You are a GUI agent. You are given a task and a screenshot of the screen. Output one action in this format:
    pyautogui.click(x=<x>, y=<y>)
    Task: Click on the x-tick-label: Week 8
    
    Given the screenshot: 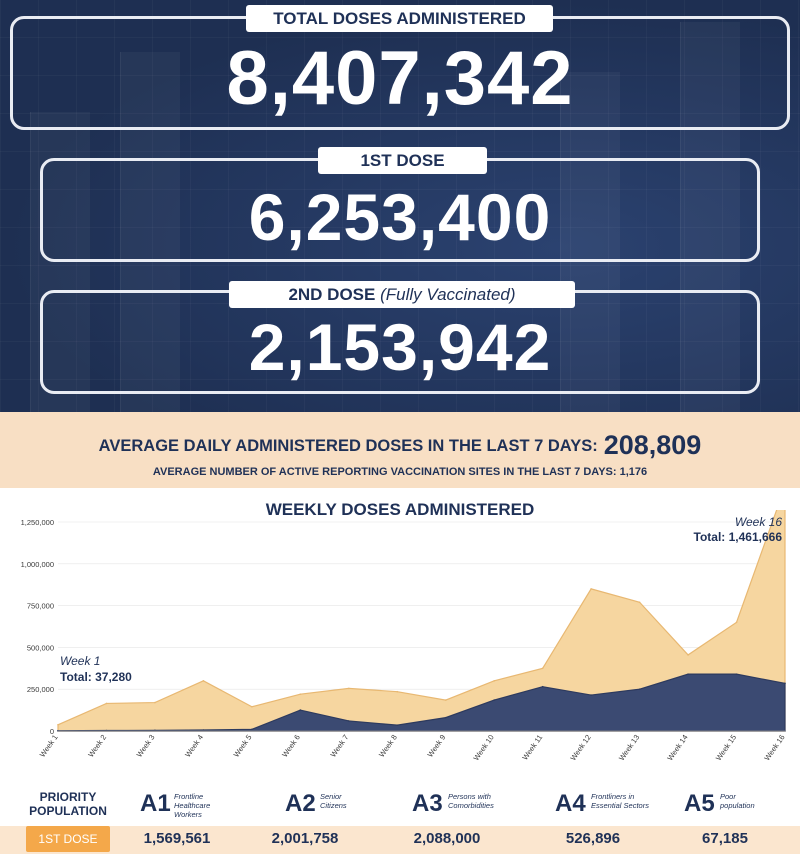 What is the action you would take?
    pyautogui.click(x=388, y=746)
    